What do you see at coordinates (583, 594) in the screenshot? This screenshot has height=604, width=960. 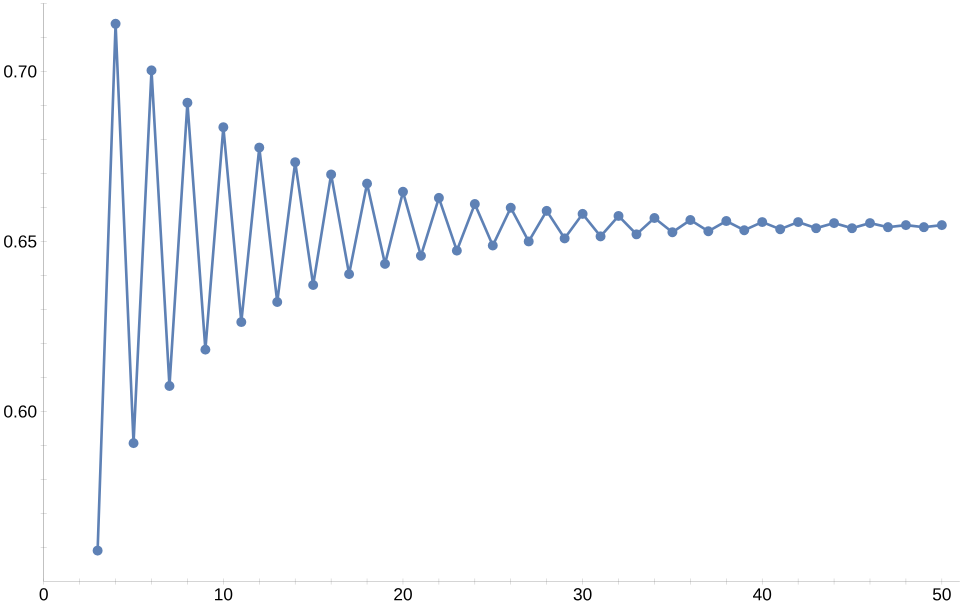 I see `x-tick-label: 30` at bounding box center [583, 594].